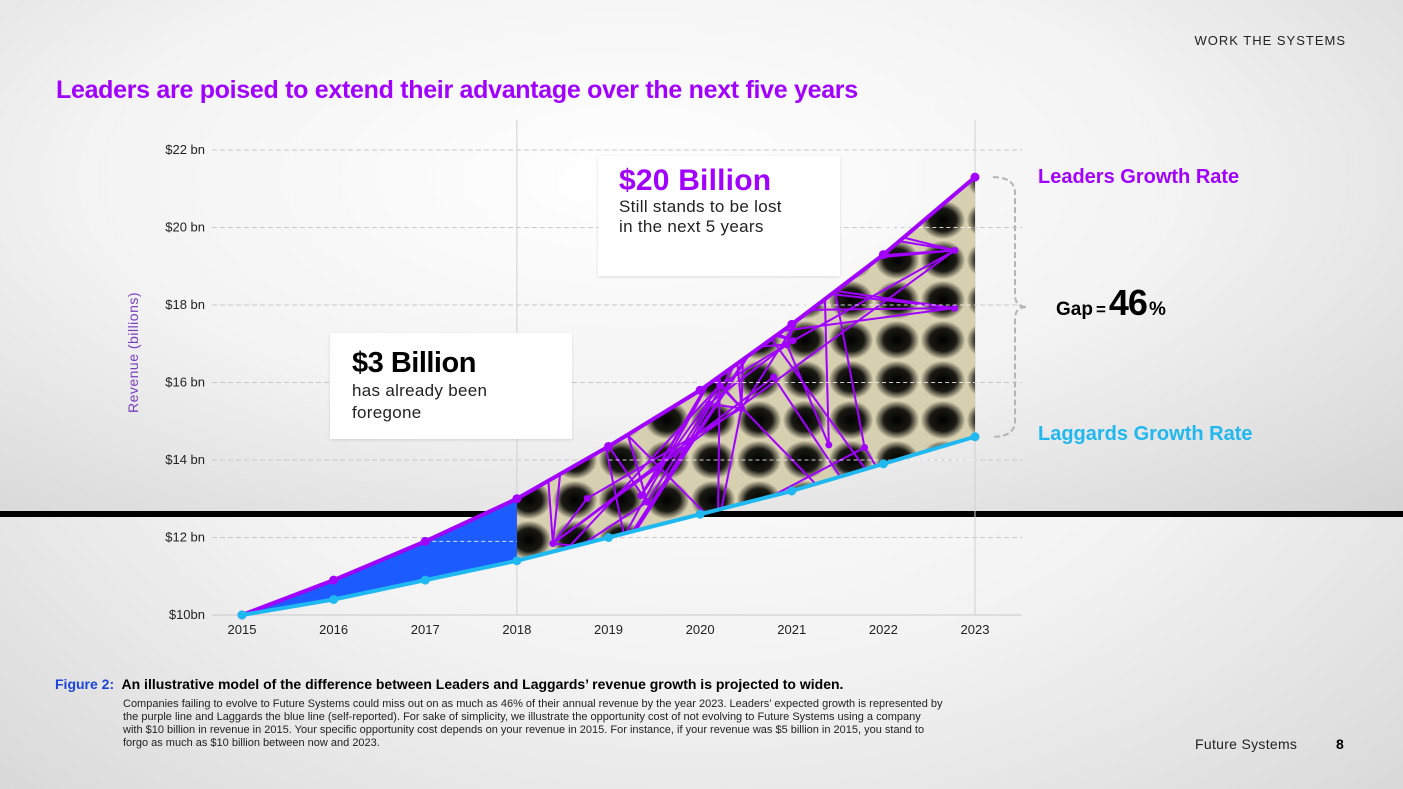 This screenshot has height=789, width=1403. I want to click on footer-title: Future Systems, so click(1246, 744).